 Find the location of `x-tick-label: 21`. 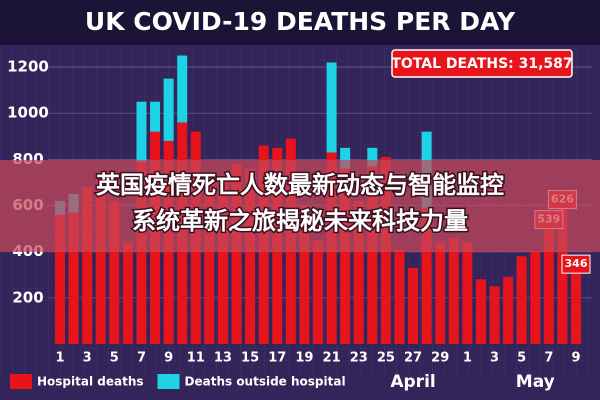

x-tick-label: 21 is located at coordinates (332, 358).